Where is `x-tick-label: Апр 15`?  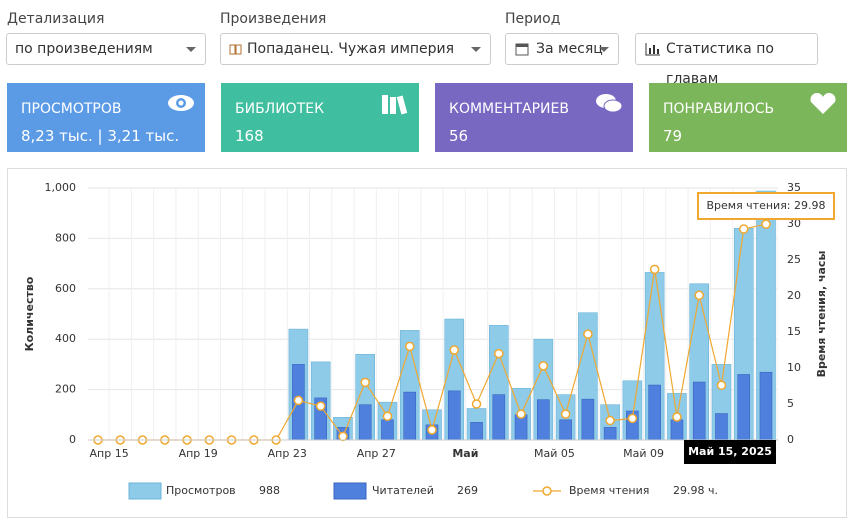 x-tick-label: Апр 15 is located at coordinates (109, 453).